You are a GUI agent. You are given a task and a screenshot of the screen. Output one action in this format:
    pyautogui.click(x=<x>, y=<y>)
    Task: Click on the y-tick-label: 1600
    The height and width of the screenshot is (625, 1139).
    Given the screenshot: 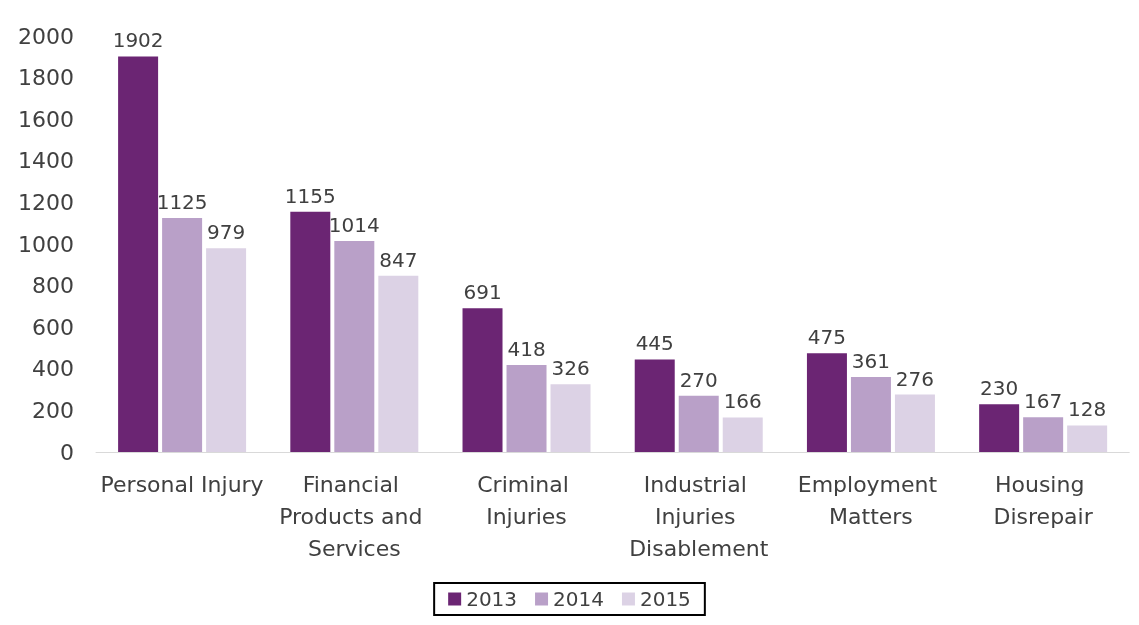 What is the action you would take?
    pyautogui.click(x=46, y=119)
    